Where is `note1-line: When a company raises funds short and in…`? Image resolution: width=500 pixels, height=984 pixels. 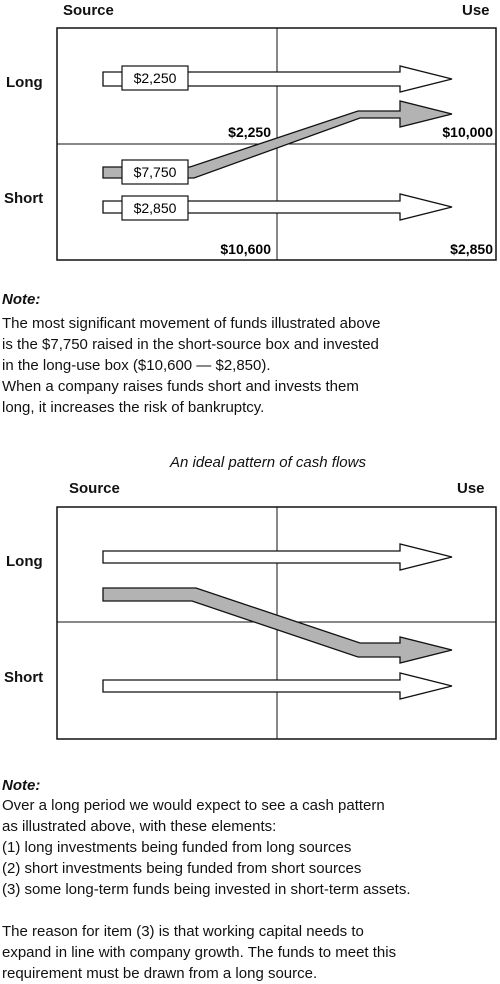
note1-line: When a company raises funds short and in… is located at coordinates (180, 386).